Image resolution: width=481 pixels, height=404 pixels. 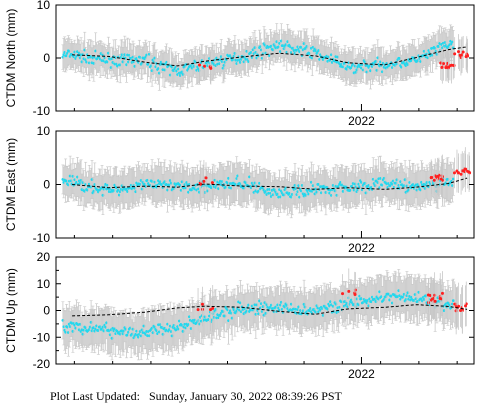 What do you see at coordinates (11, 58) in the screenshot?
I see `north-ylabel: CTDM North (mm)` at bounding box center [11, 58].